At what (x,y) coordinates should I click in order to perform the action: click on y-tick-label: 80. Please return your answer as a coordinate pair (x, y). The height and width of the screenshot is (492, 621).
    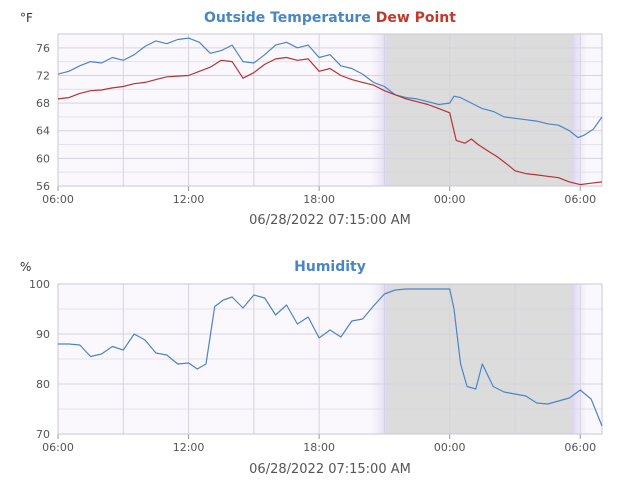
    Looking at the image, I should click on (43, 384).